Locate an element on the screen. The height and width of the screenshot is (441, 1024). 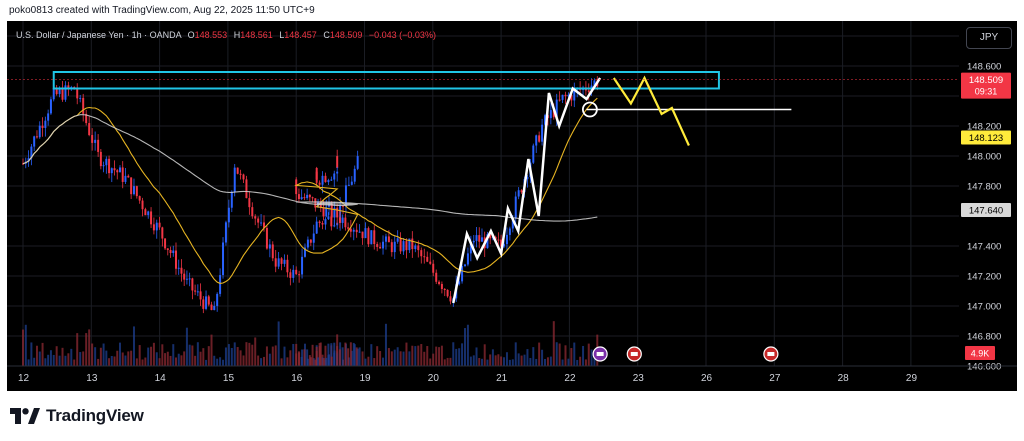
projection-path is located at coordinates (651, 110).